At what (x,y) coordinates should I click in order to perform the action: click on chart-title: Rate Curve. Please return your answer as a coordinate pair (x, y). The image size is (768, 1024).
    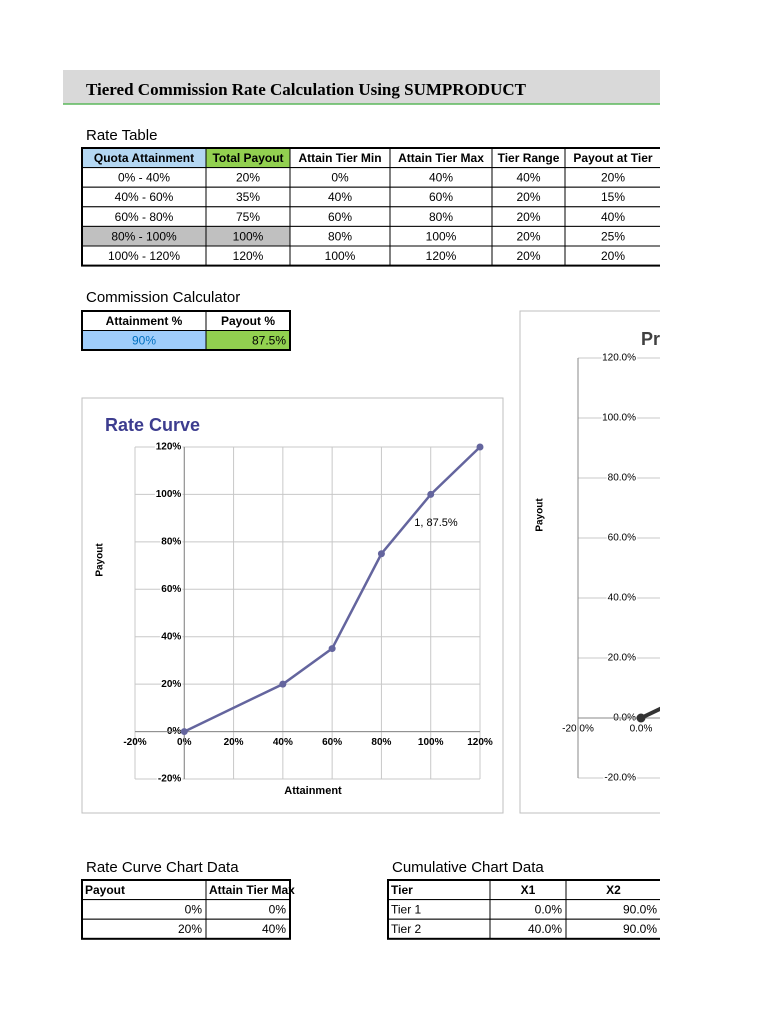
    Looking at the image, I should click on (152, 425).